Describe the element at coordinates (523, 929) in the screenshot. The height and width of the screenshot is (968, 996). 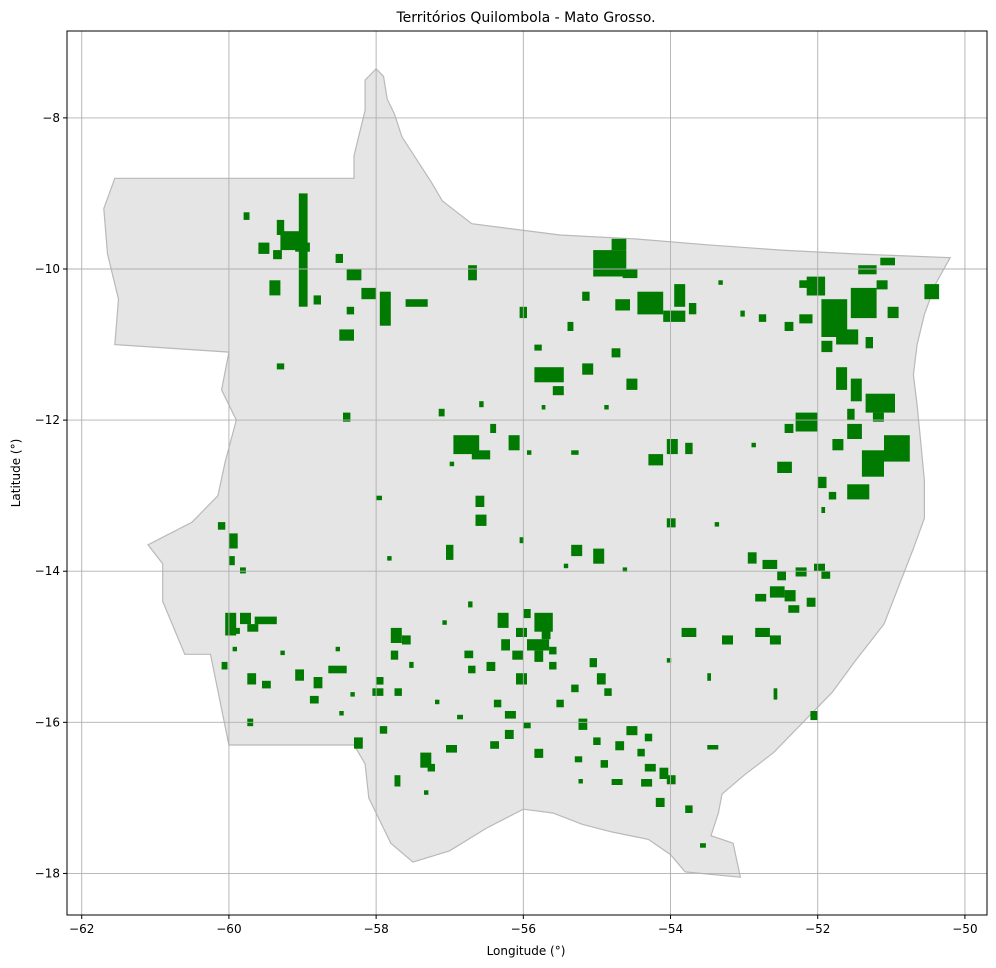
I see `x-tick-label: −56` at that location.